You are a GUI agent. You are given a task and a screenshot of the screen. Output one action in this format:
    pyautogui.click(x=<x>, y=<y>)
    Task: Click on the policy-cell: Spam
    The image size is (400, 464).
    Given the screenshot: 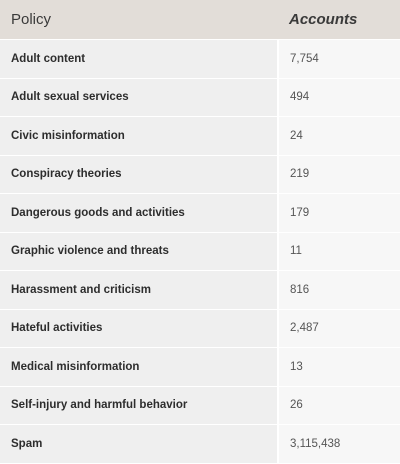 What is the action you would take?
    pyautogui.click(x=139, y=444)
    